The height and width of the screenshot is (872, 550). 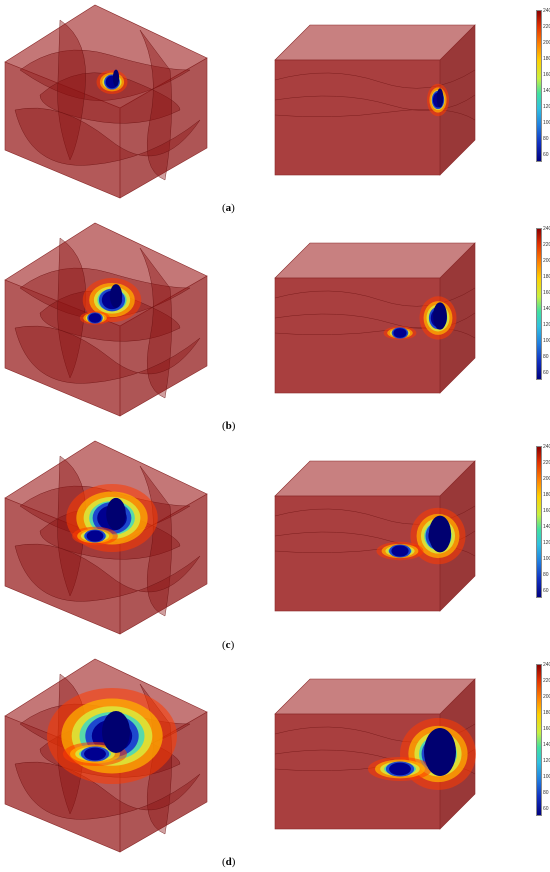 What do you see at coordinates (375, 754) in the screenshot?
I see `prism-view-d` at bounding box center [375, 754].